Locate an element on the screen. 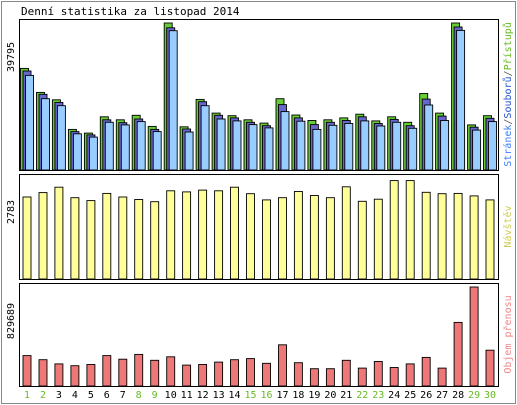 The image size is (517, 405). day-label-15: 15 is located at coordinates (250, 395).